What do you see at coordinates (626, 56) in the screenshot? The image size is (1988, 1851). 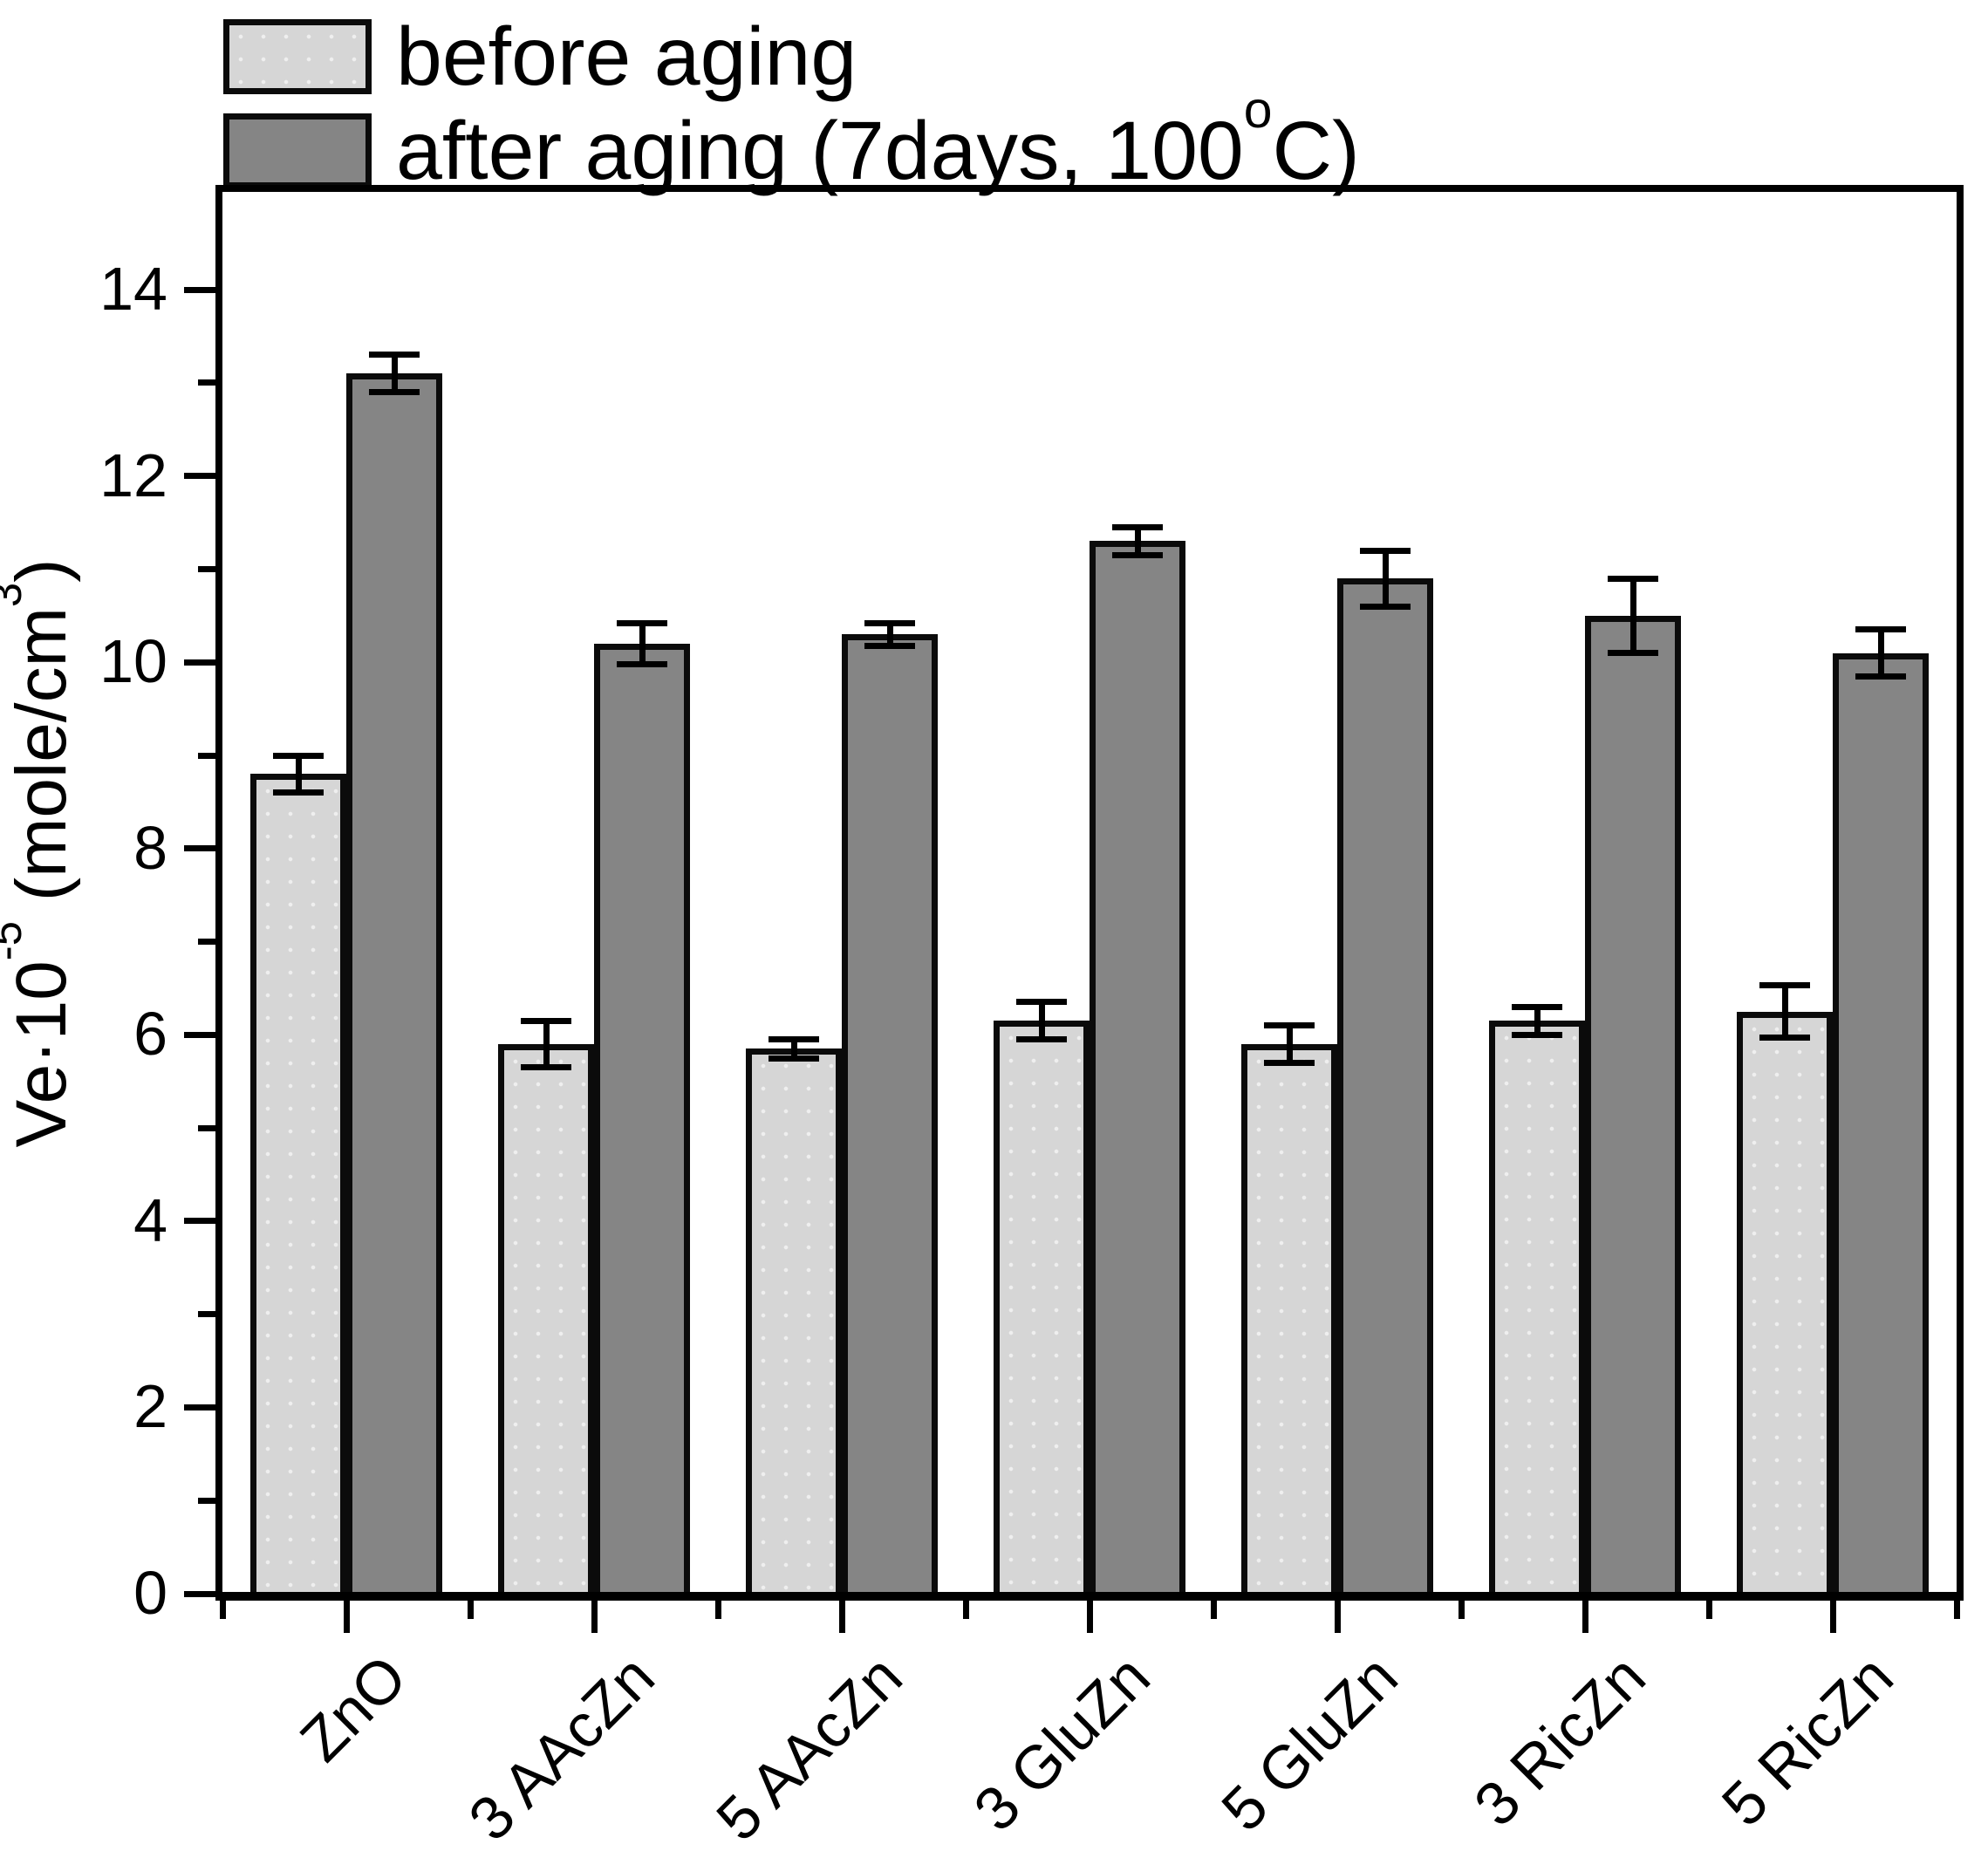 I see `legend-label-before-aging: before aging` at bounding box center [626, 56].